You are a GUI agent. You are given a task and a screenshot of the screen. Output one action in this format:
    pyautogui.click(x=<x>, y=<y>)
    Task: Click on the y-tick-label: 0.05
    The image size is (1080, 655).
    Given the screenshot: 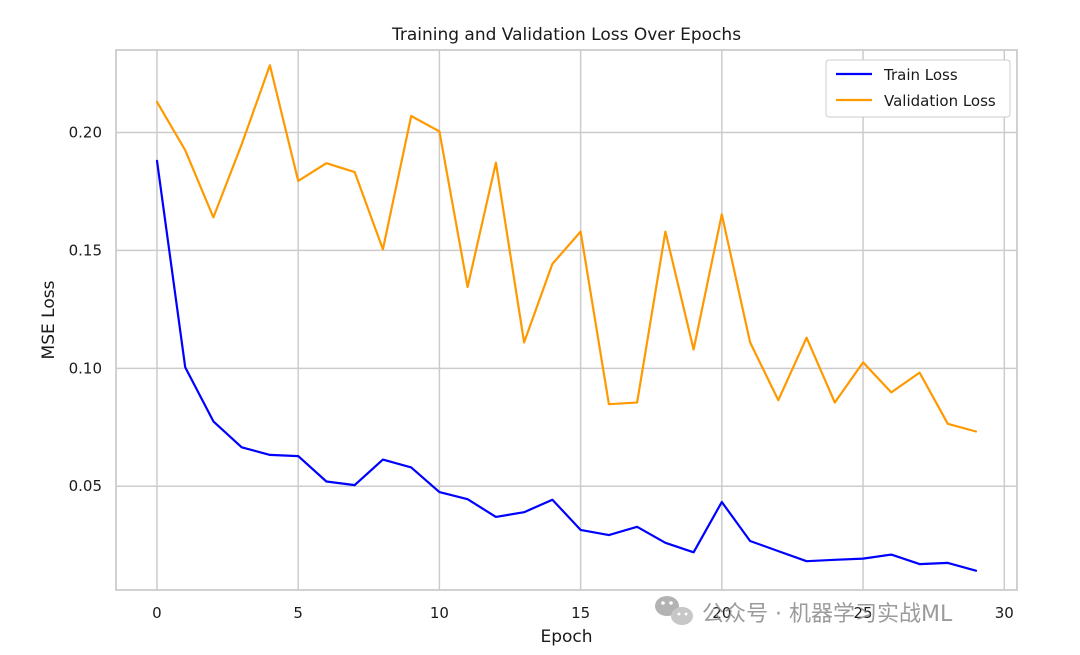 What is the action you would take?
    pyautogui.click(x=85, y=486)
    